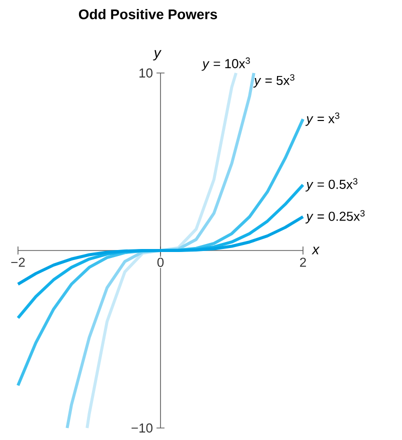 The height and width of the screenshot is (440, 402). Describe the element at coordinates (303, 262) in the screenshot. I see `x-tick-label: 2` at that location.